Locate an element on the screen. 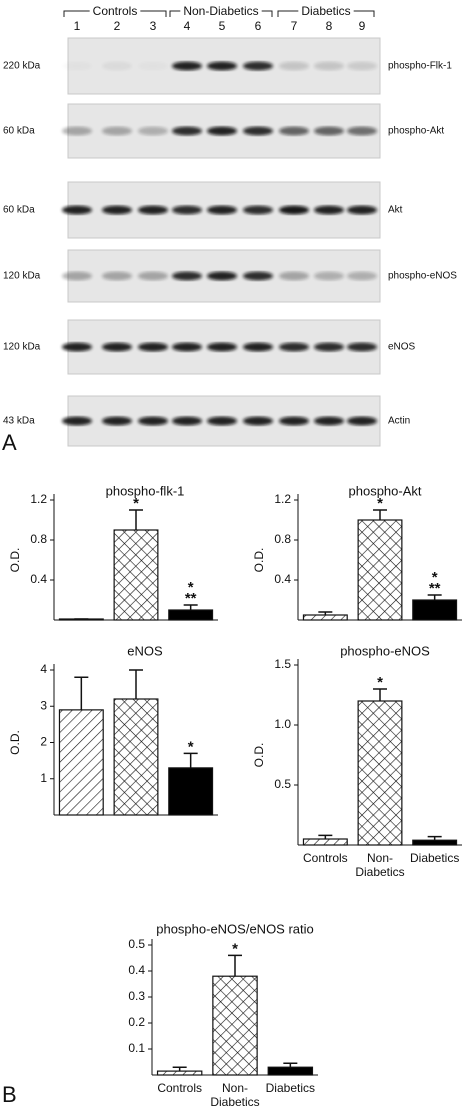 This screenshot has width=474, height=1109. protein-label: phospho-eNOS is located at coordinates (422, 276).